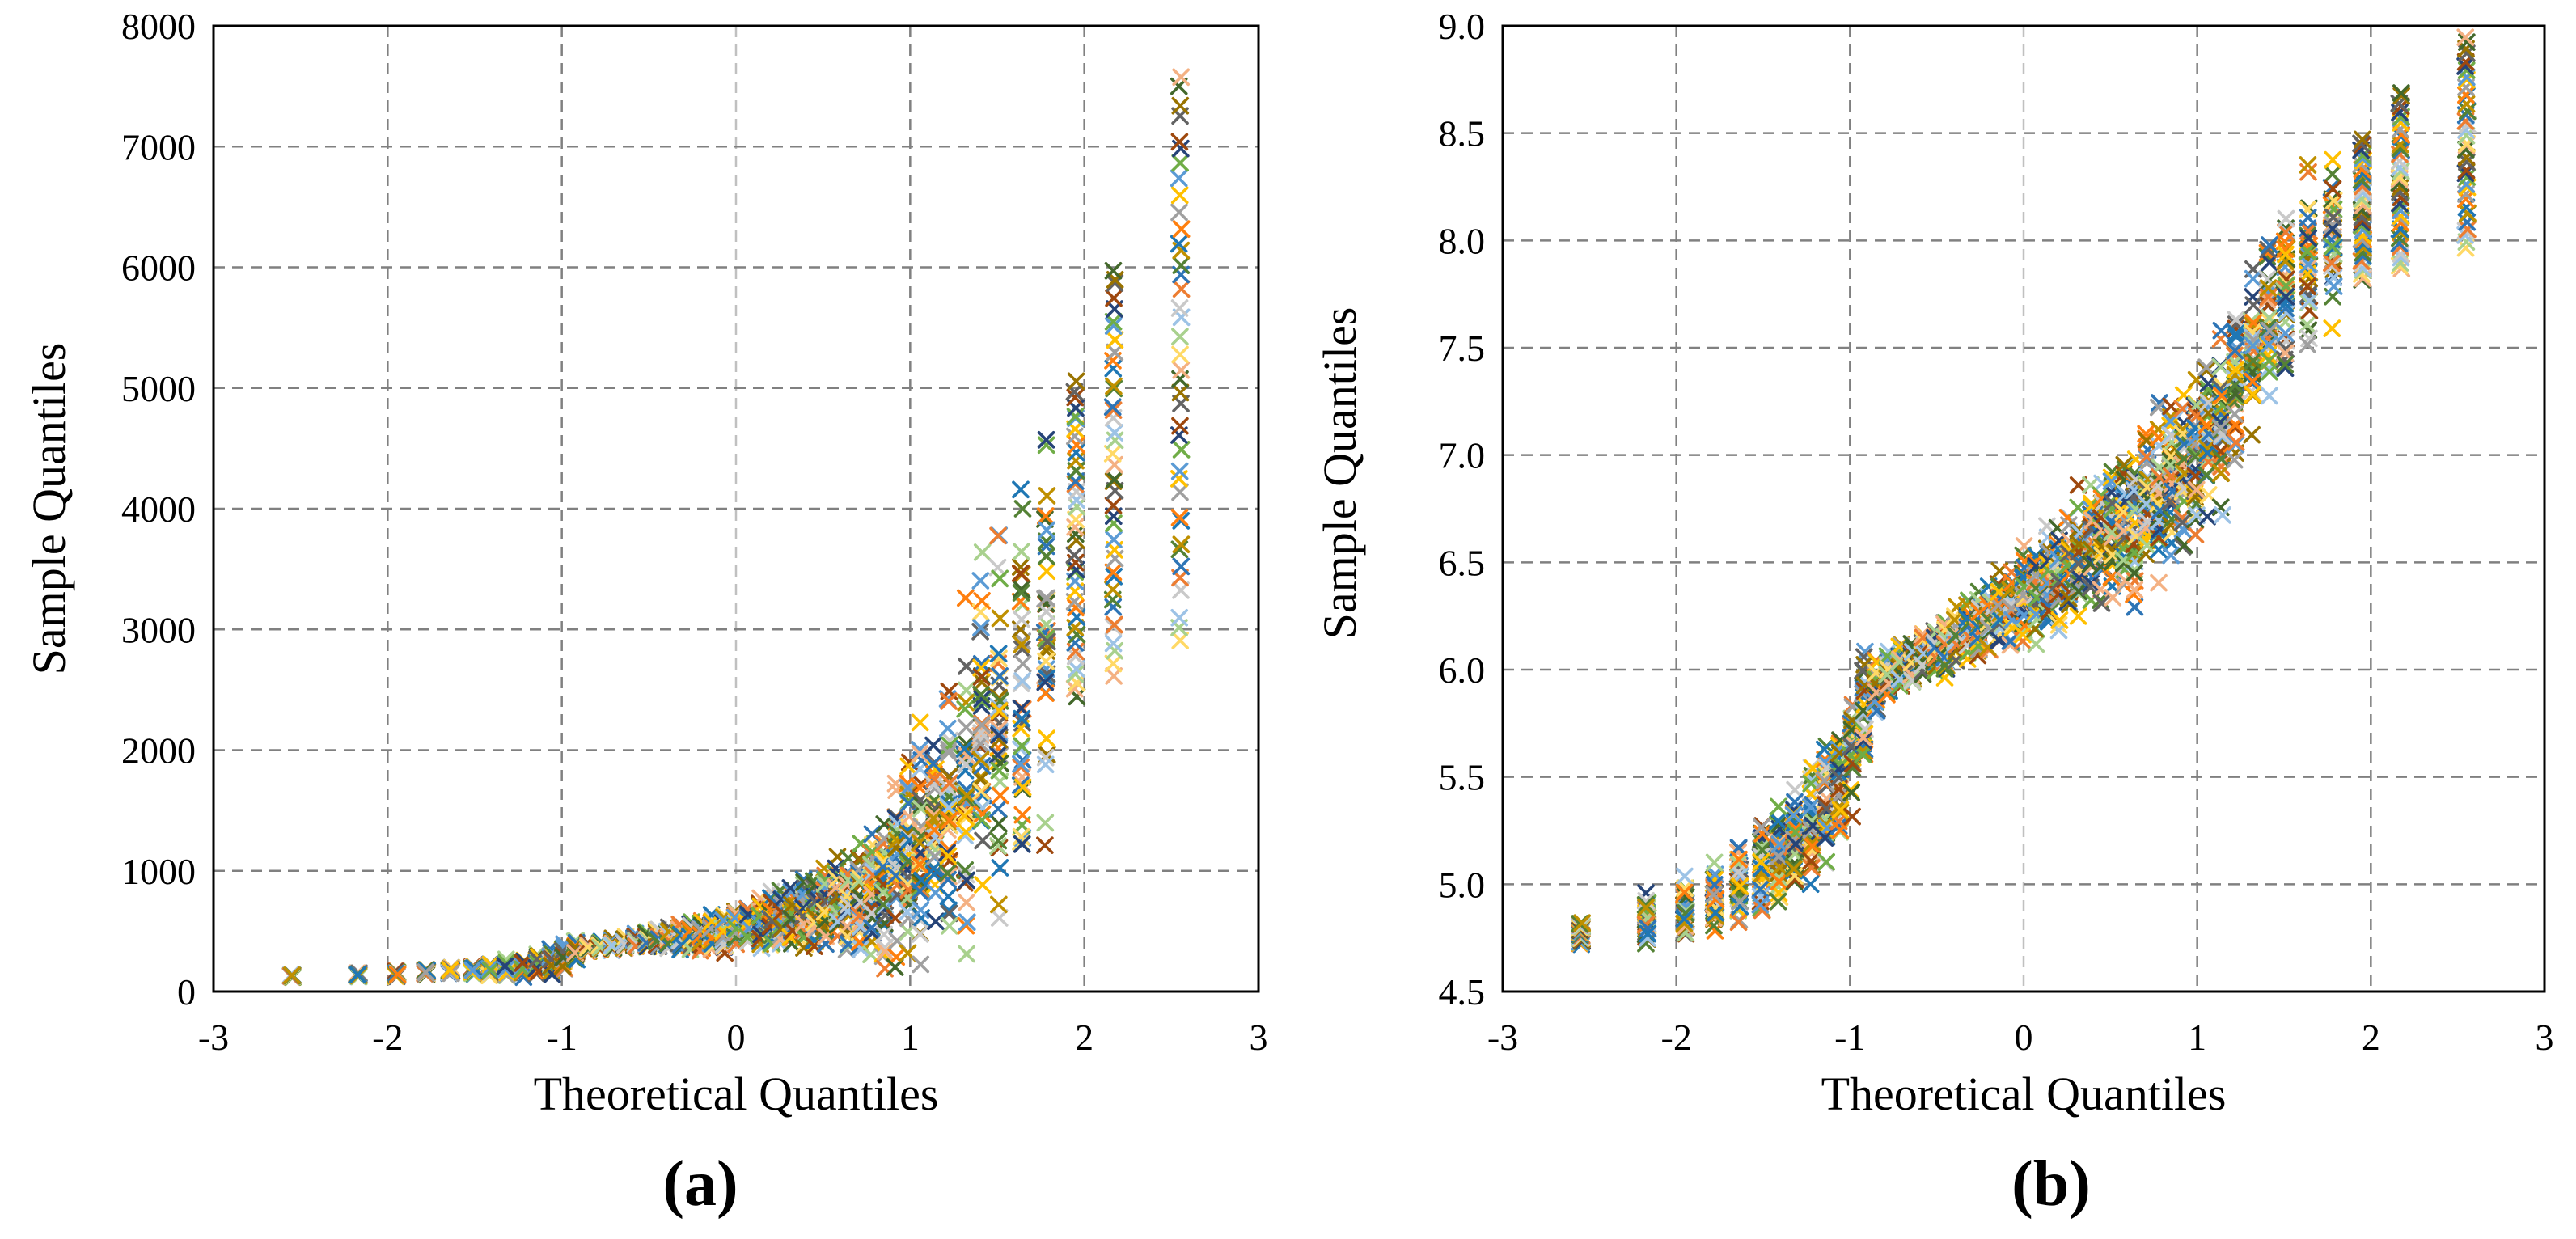 The image size is (2576, 1239). Describe the element at coordinates (1259, 1037) in the screenshot. I see `x-tick-label: 3` at that location.